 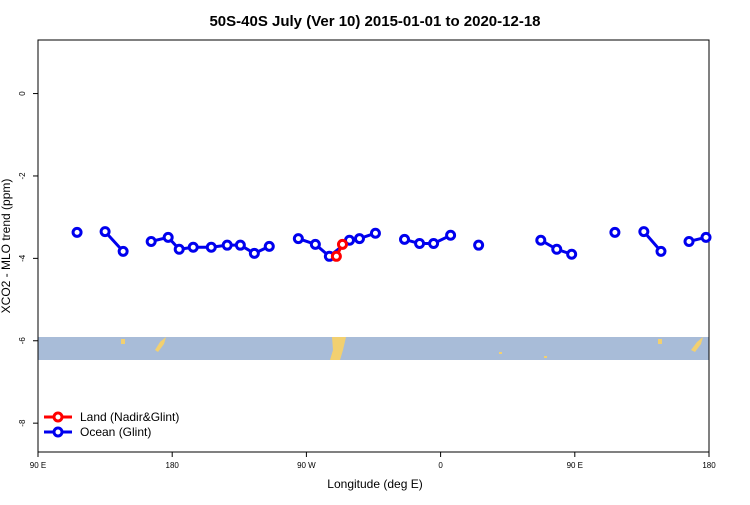 What do you see at coordinates (440, 465) in the screenshot?
I see `x-tick-label: 0` at bounding box center [440, 465].